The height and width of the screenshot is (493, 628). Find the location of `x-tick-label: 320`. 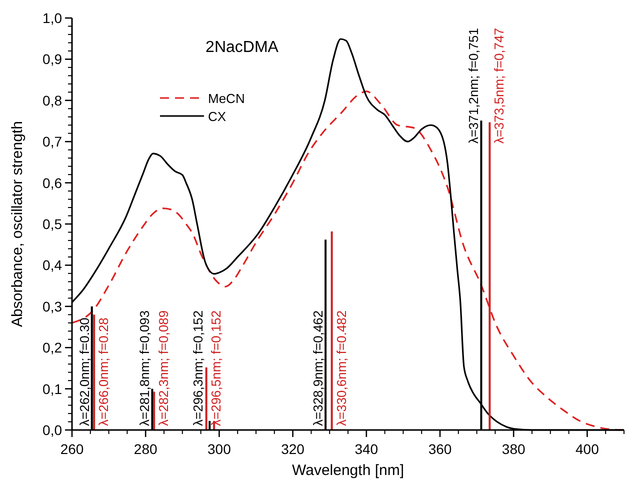

x-tick-label: 320 is located at coordinates (293, 449).